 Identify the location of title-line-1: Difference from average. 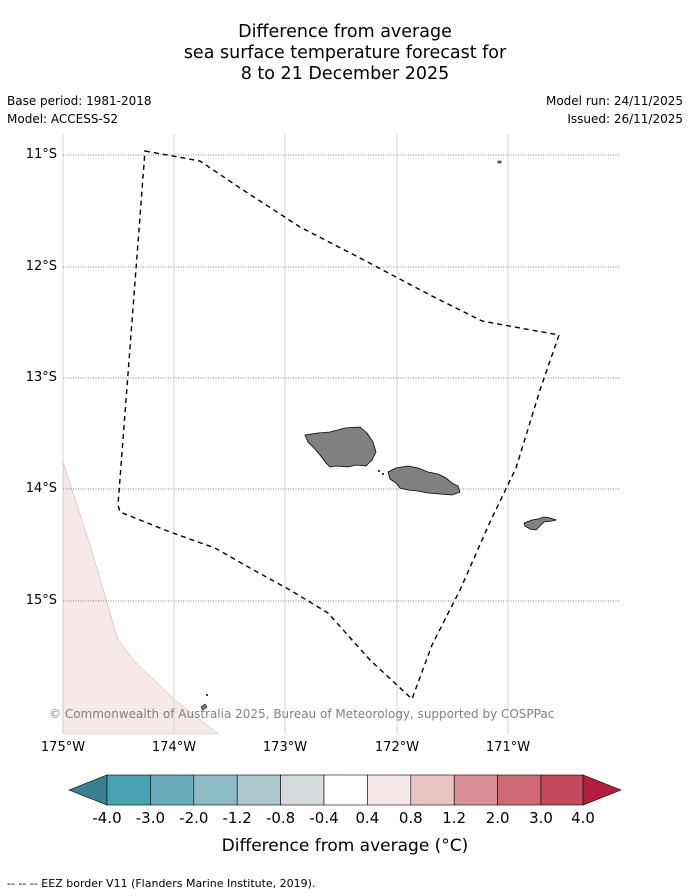
(345, 32).